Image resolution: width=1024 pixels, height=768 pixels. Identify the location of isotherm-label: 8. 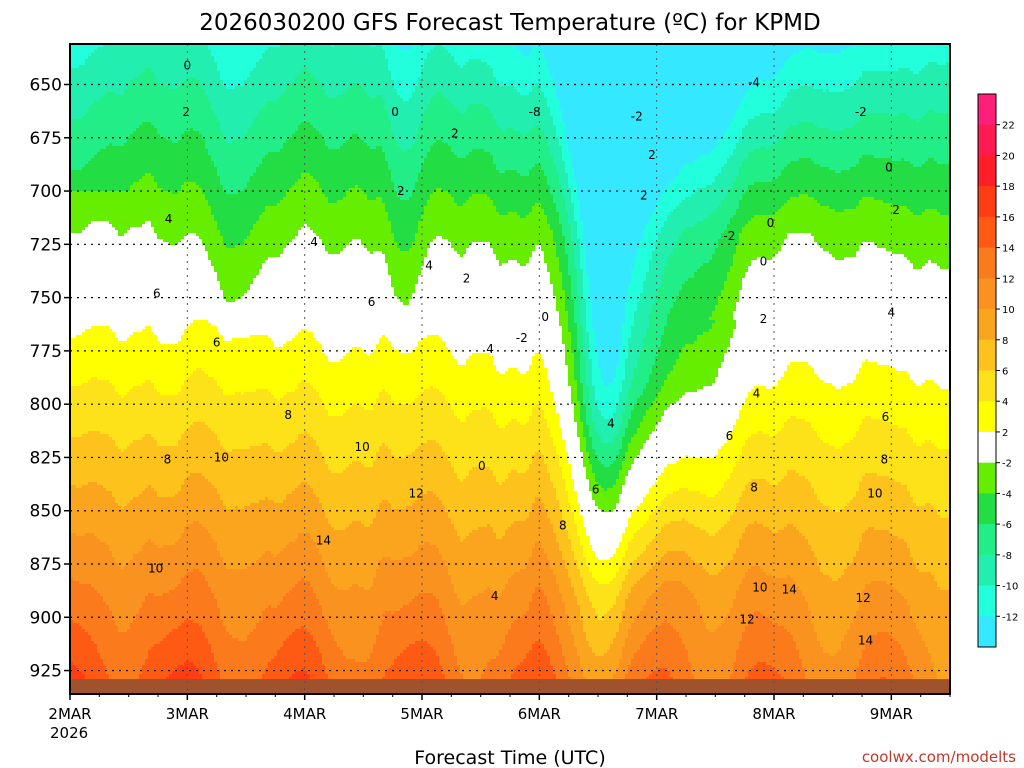
(168, 460).